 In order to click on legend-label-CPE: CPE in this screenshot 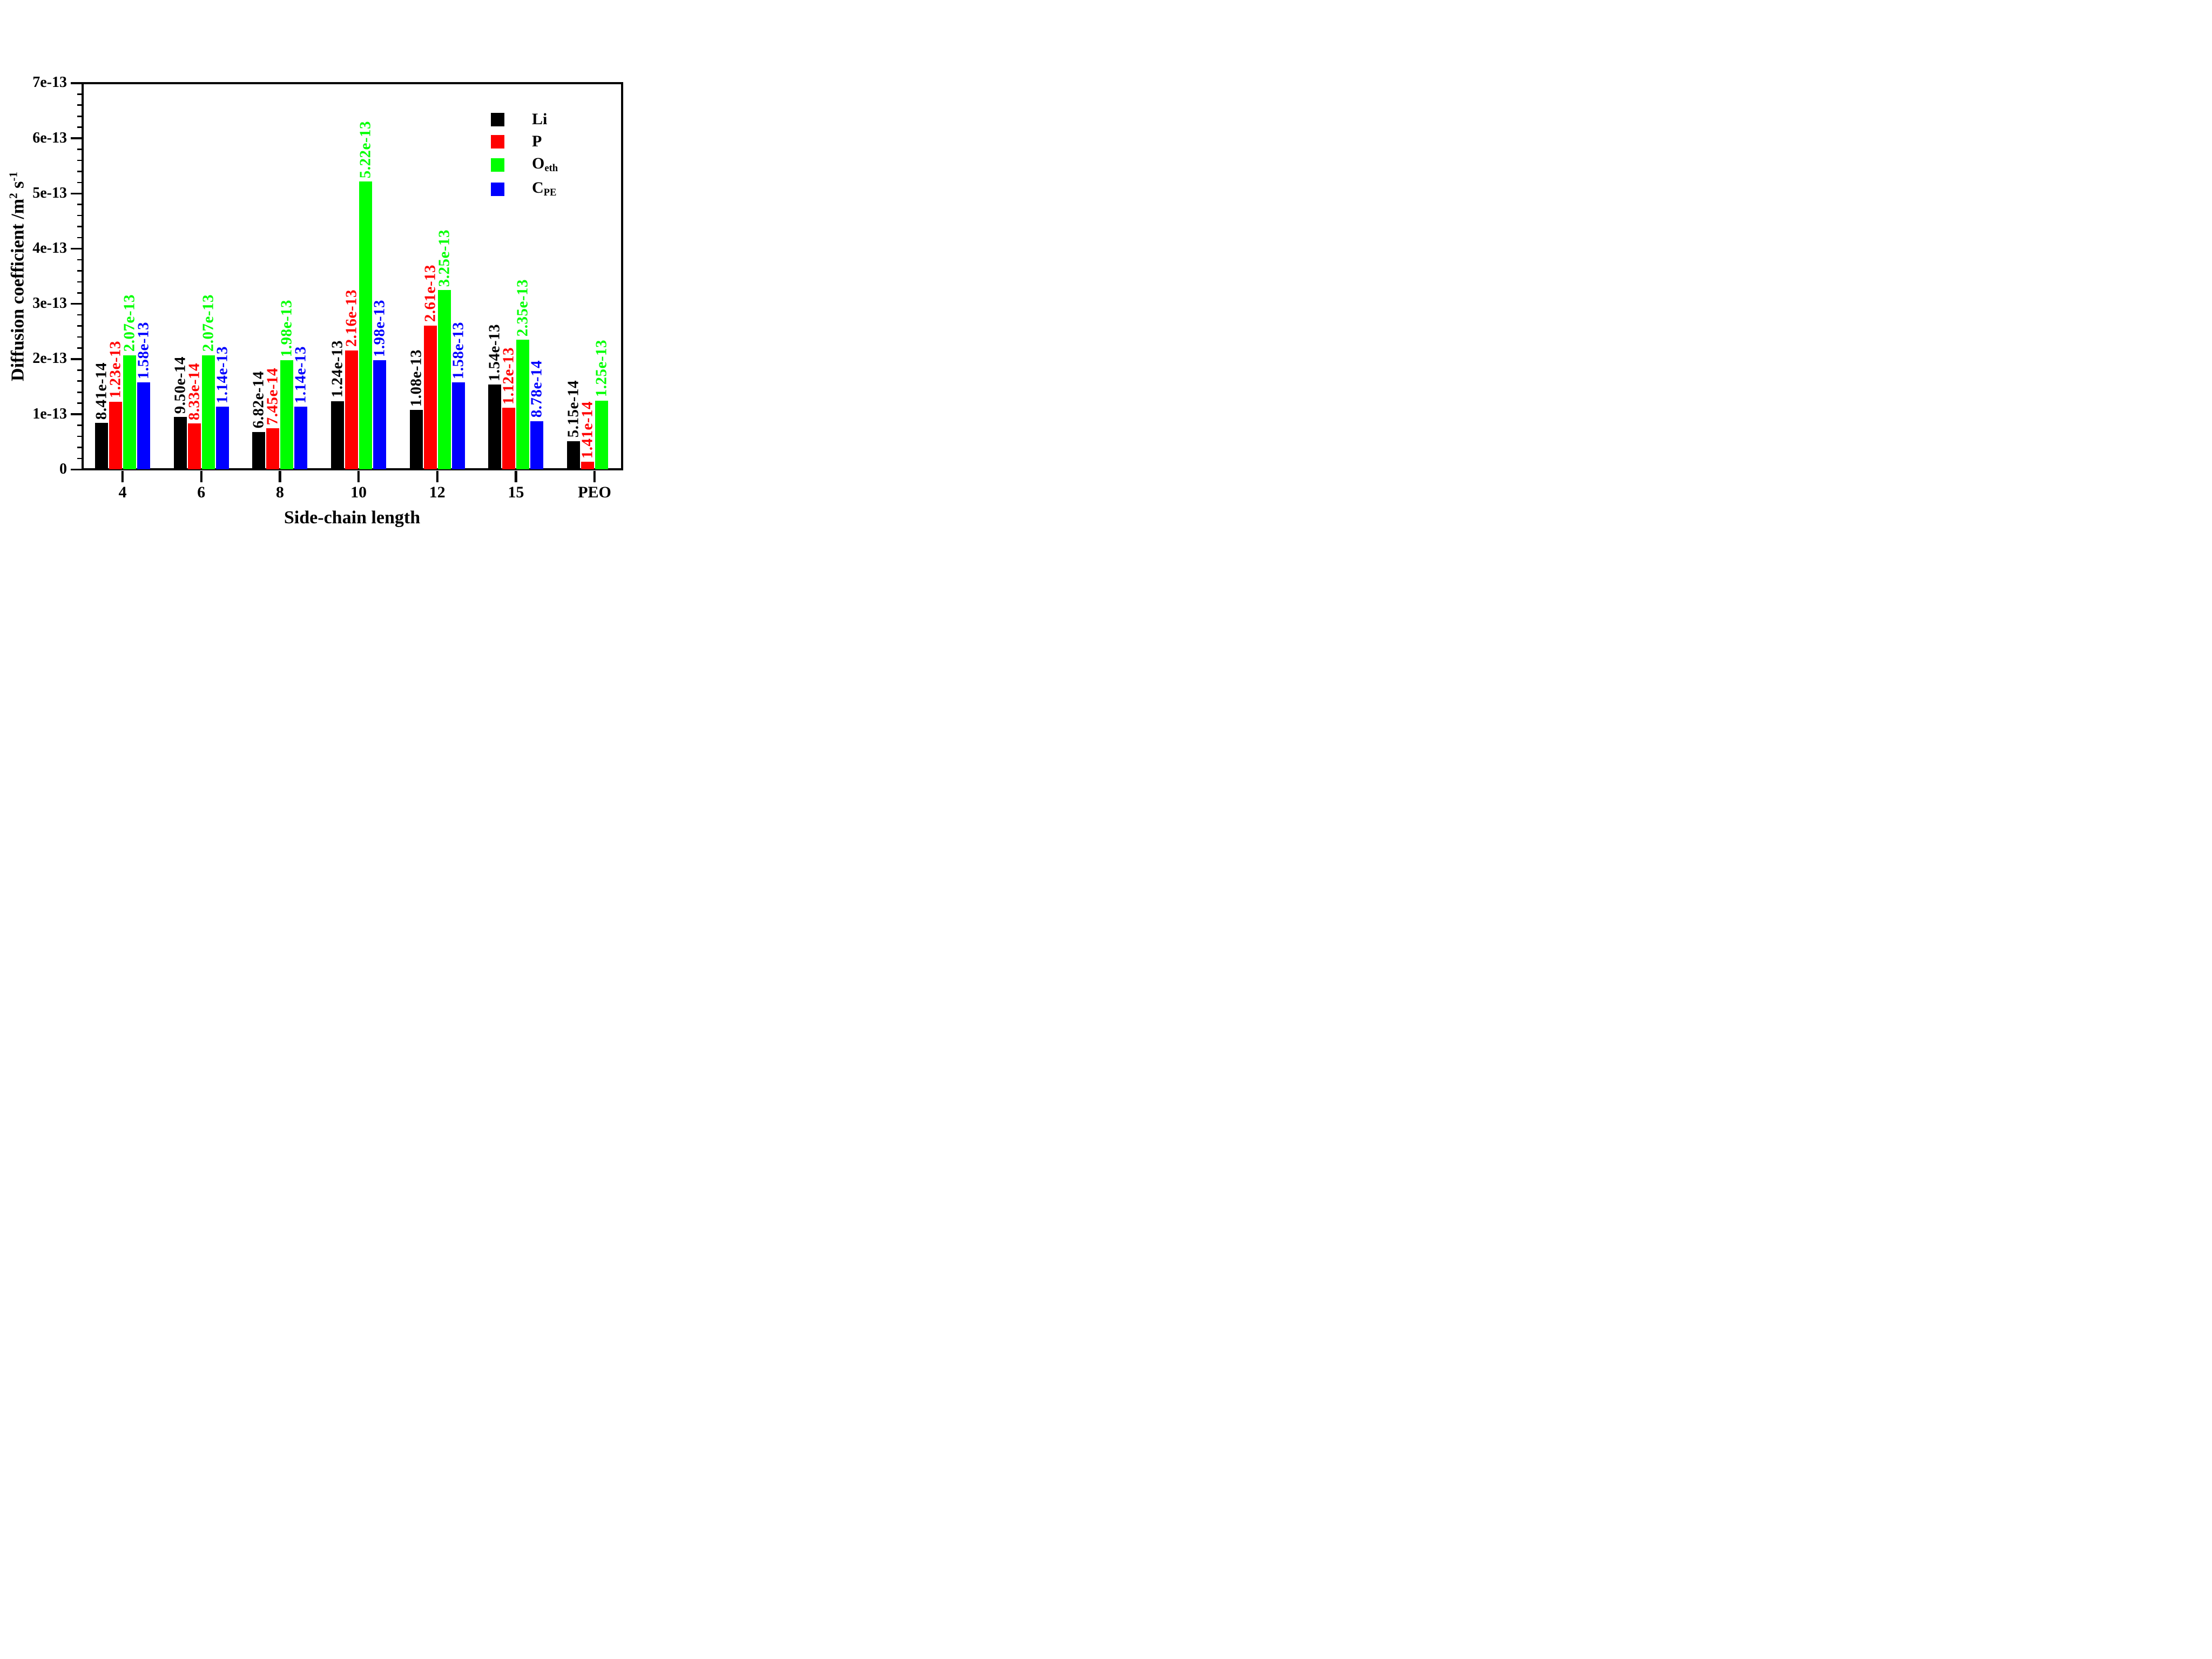, I will do `click(544, 189)`.